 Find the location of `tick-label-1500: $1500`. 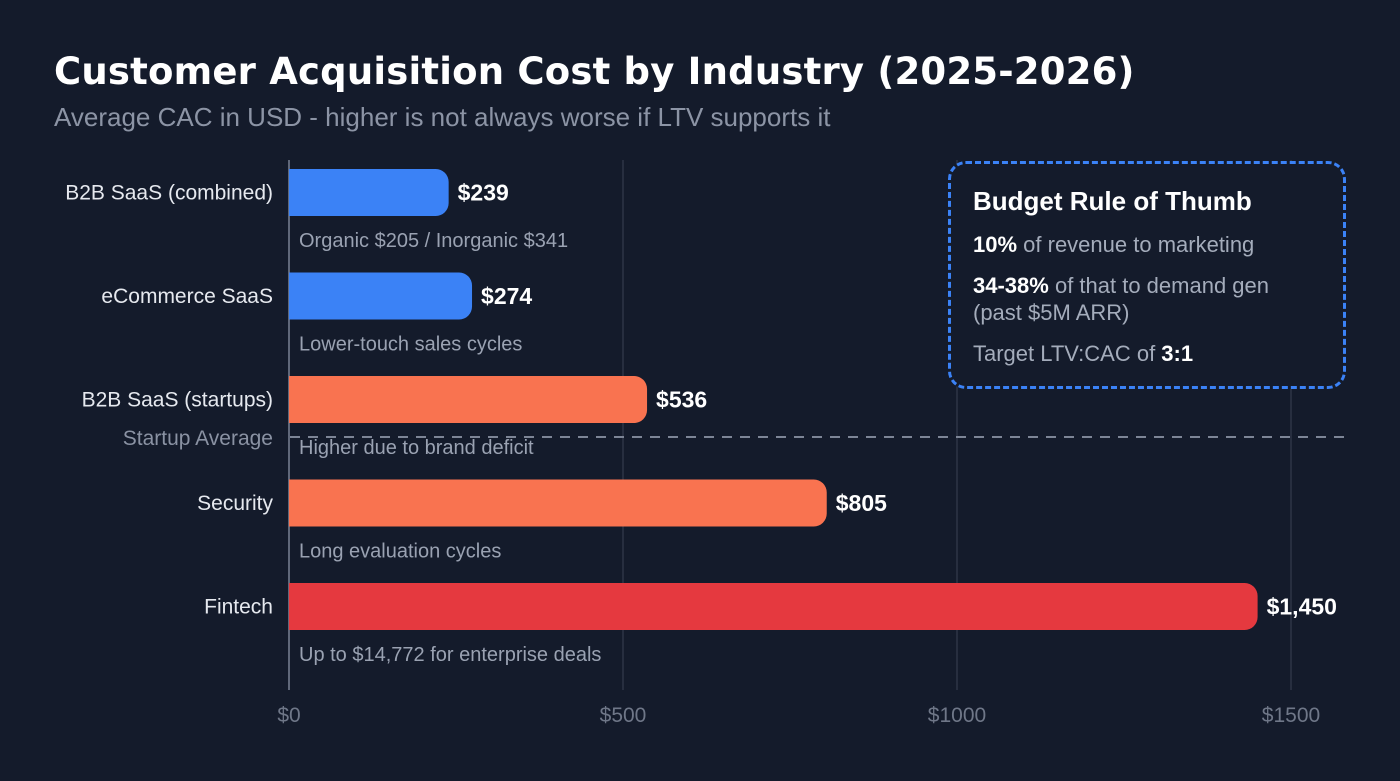

tick-label-1500: $1500 is located at coordinates (1291, 715).